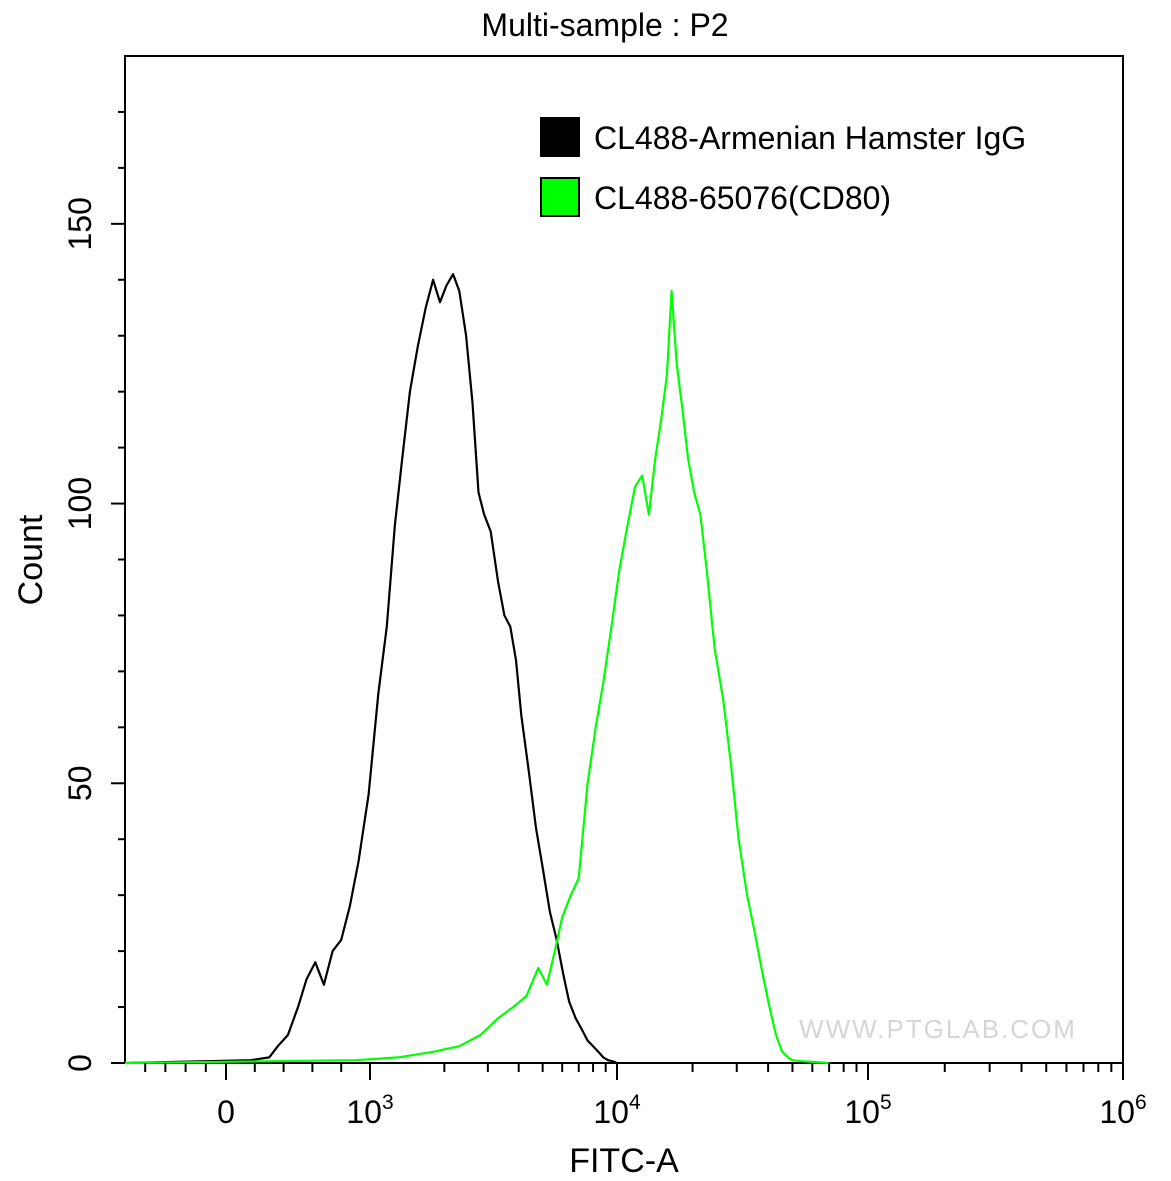  Describe the element at coordinates (938, 1029) in the screenshot. I see `watermark-text: WWW.PTGLAB.COM` at that location.